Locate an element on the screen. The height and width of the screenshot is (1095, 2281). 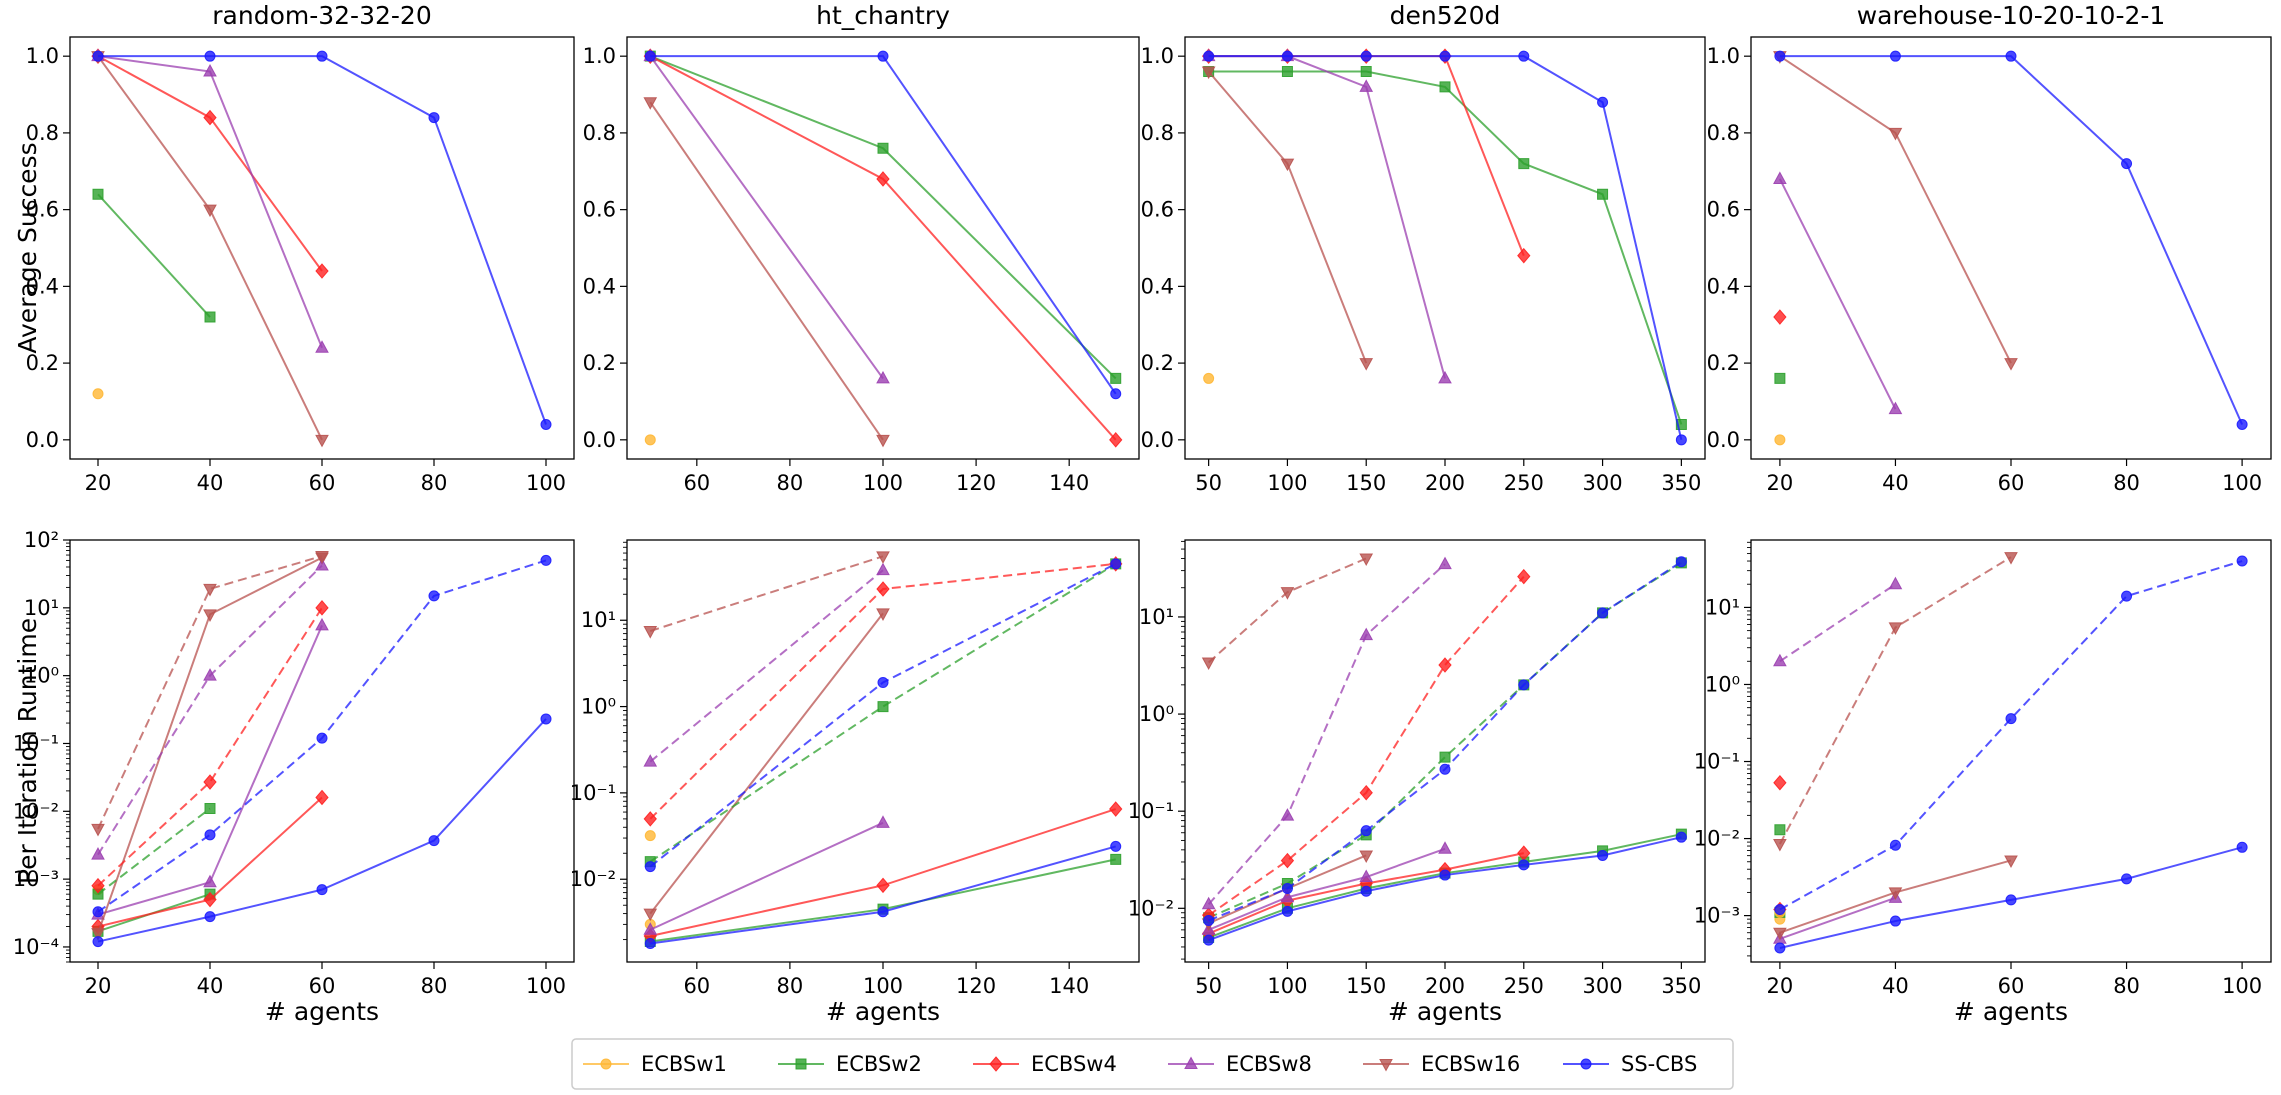
legend-label: ECBSw2 is located at coordinates (879, 1064).